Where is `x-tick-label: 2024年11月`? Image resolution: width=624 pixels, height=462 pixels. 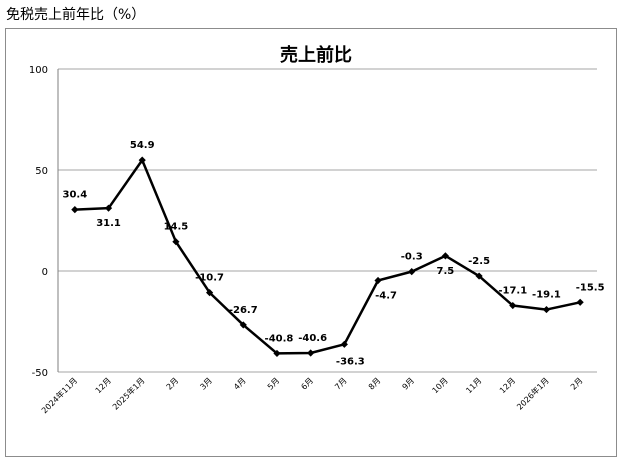 x-tick-label: 2024年11月 is located at coordinates (59, 395).